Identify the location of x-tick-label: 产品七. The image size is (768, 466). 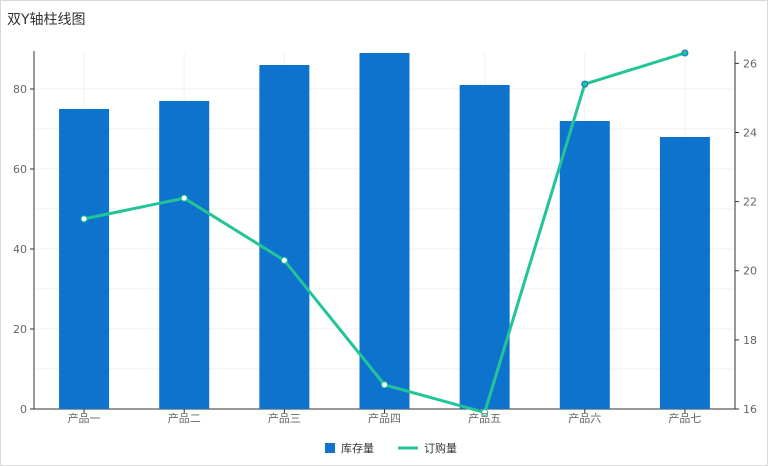
(684, 418).